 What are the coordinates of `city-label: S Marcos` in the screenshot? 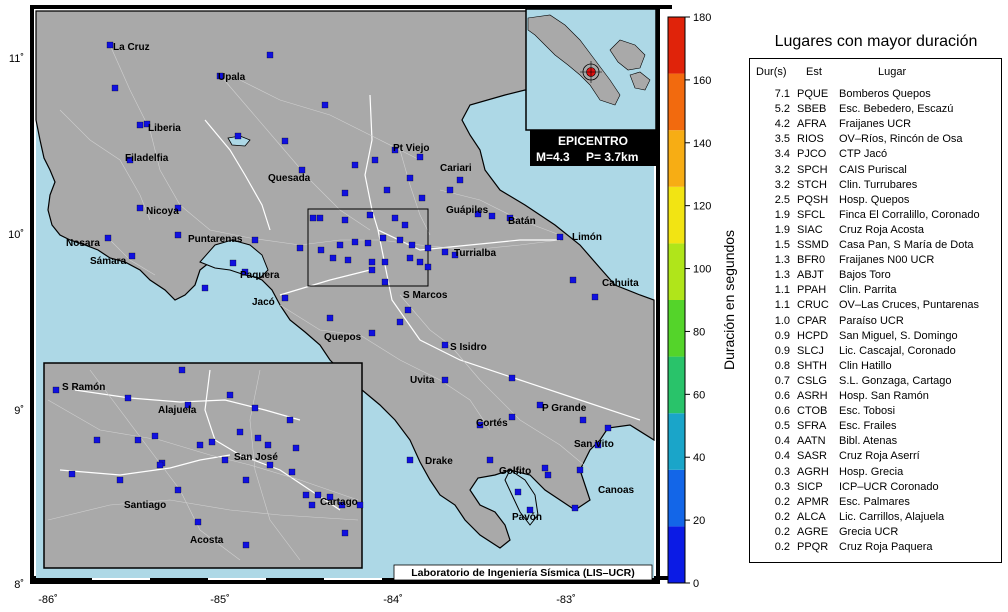 It's located at (425, 295).